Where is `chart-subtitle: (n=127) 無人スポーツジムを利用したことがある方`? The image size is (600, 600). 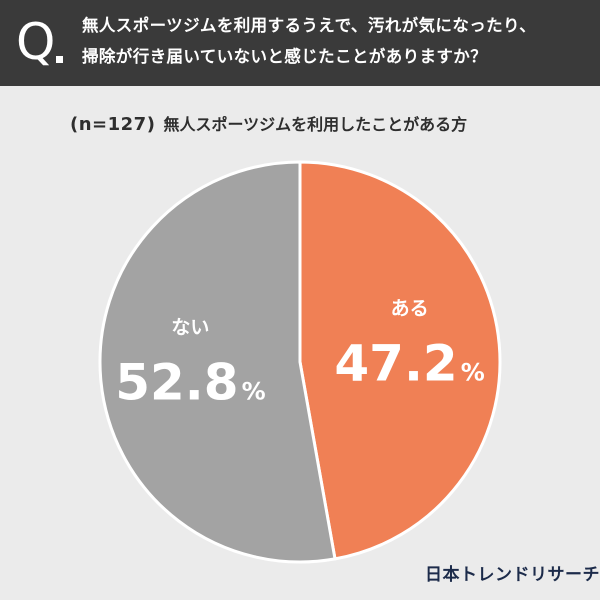 chart-subtitle: (n=127) 無人スポーツジムを利用したことがある方 is located at coordinates (330, 125).